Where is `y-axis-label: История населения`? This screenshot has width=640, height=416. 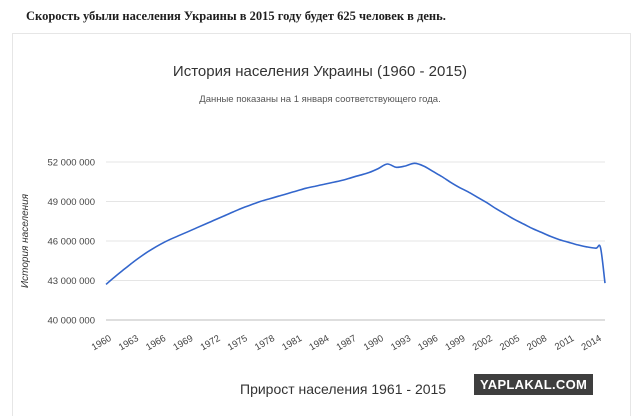 y-axis-label: История населения is located at coordinates (25, 240).